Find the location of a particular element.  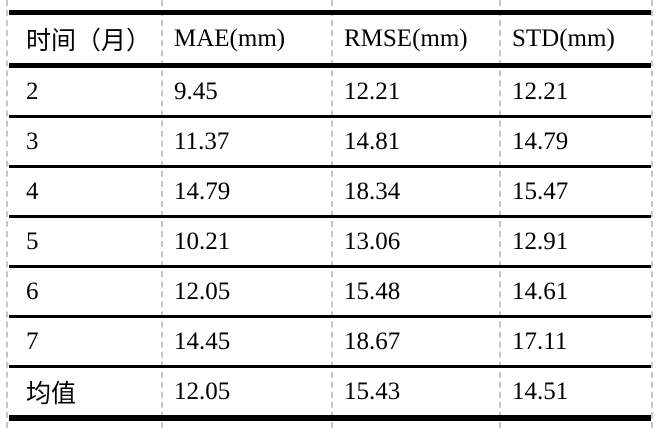

cell-time: 6 is located at coordinates (32, 291).